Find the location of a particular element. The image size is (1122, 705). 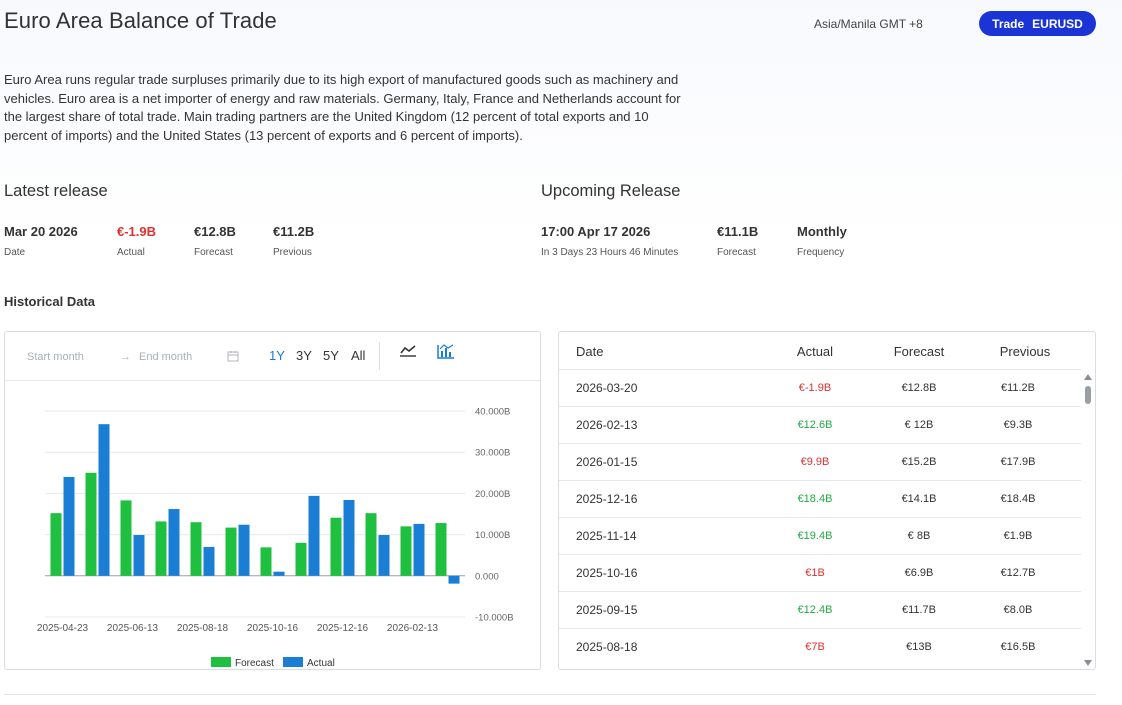

latest-forecast: €12.8B is located at coordinates (215, 231).